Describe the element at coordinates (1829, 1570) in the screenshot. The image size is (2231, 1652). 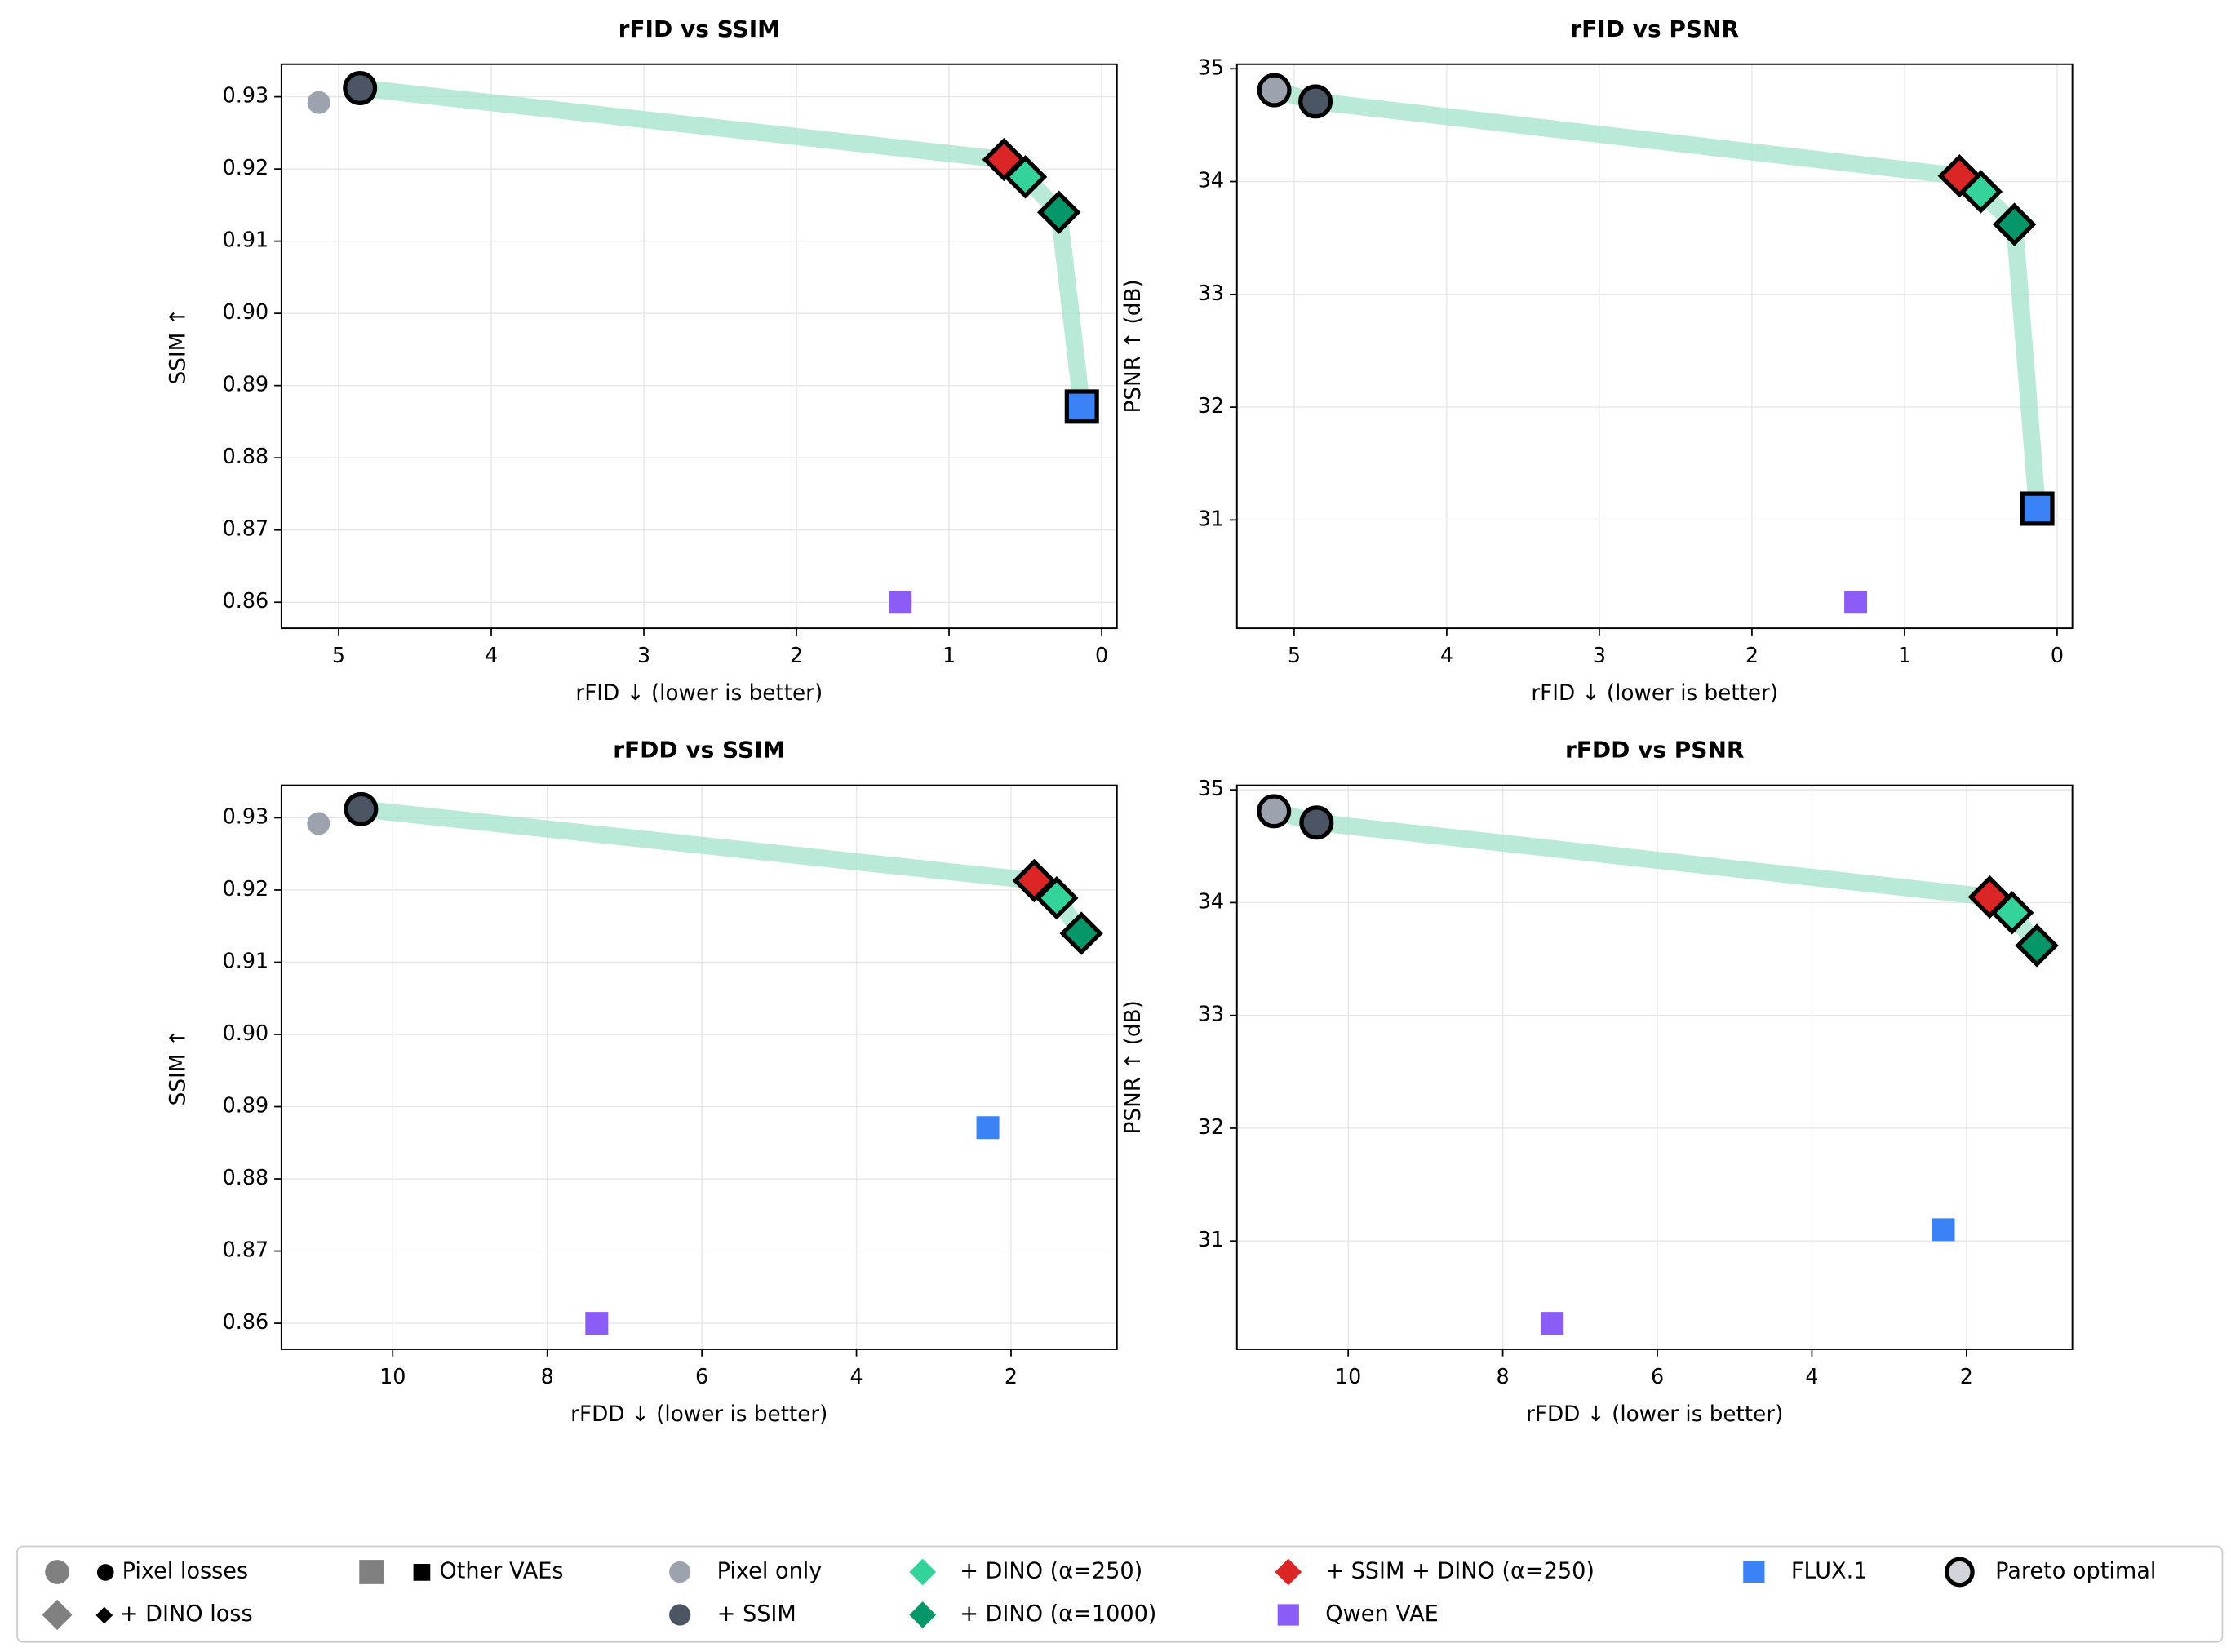
I see `legend-label: FLUX.1` at that location.